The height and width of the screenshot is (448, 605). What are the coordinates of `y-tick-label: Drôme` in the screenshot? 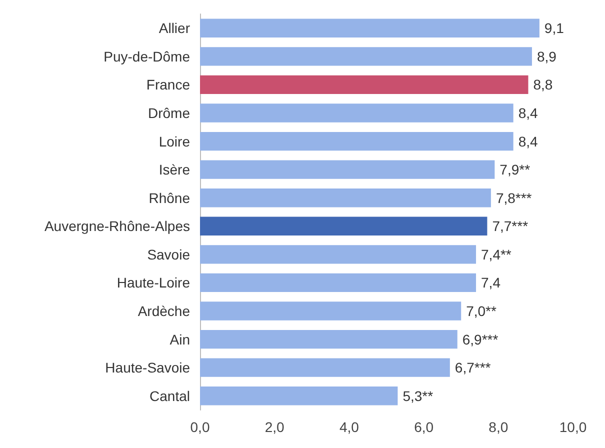 It's located at (169, 113).